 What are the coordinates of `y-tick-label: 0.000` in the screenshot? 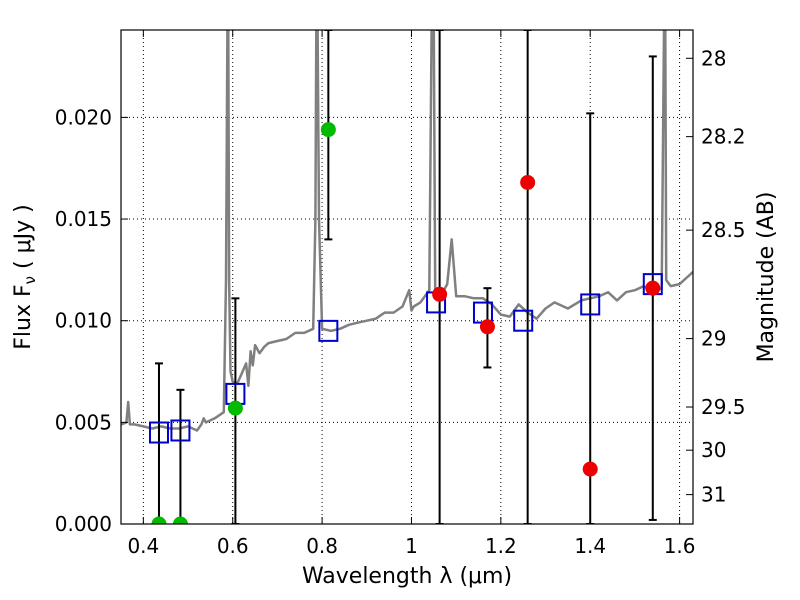 It's located at (83, 524).